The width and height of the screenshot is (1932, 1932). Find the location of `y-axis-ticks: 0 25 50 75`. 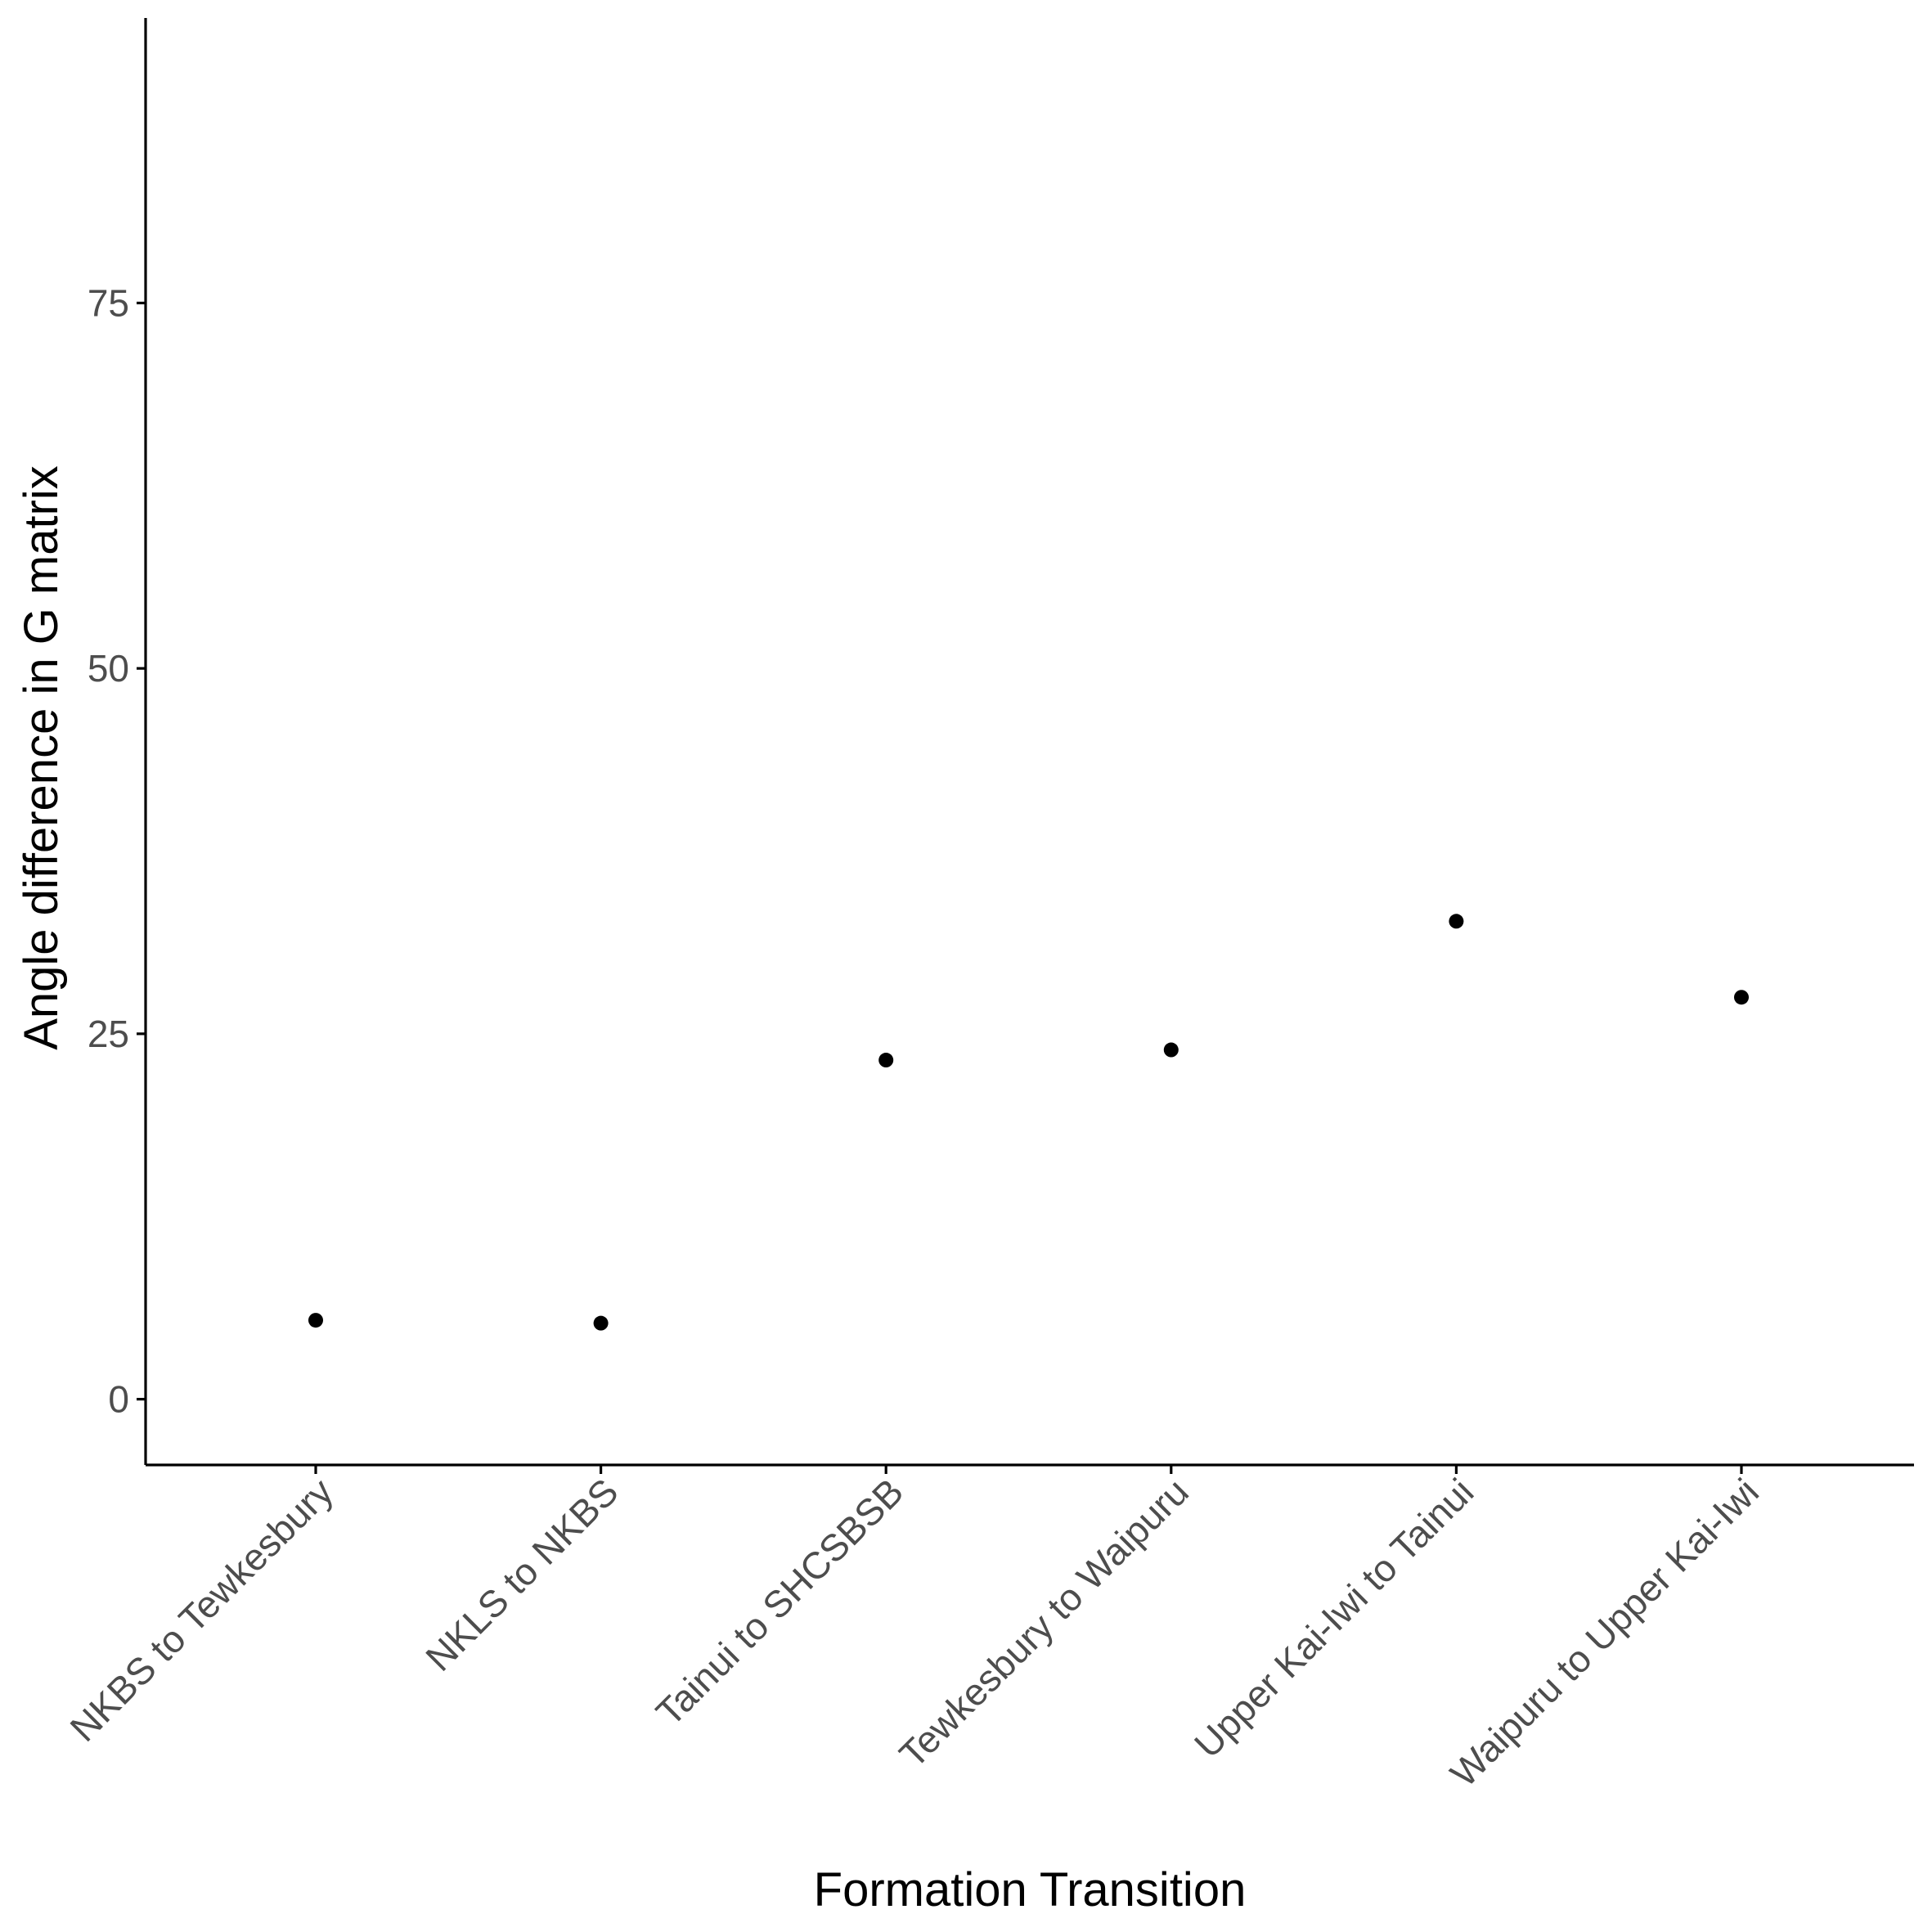

y-axis-ticks: 0 25 50 75 is located at coordinates (117, 851).